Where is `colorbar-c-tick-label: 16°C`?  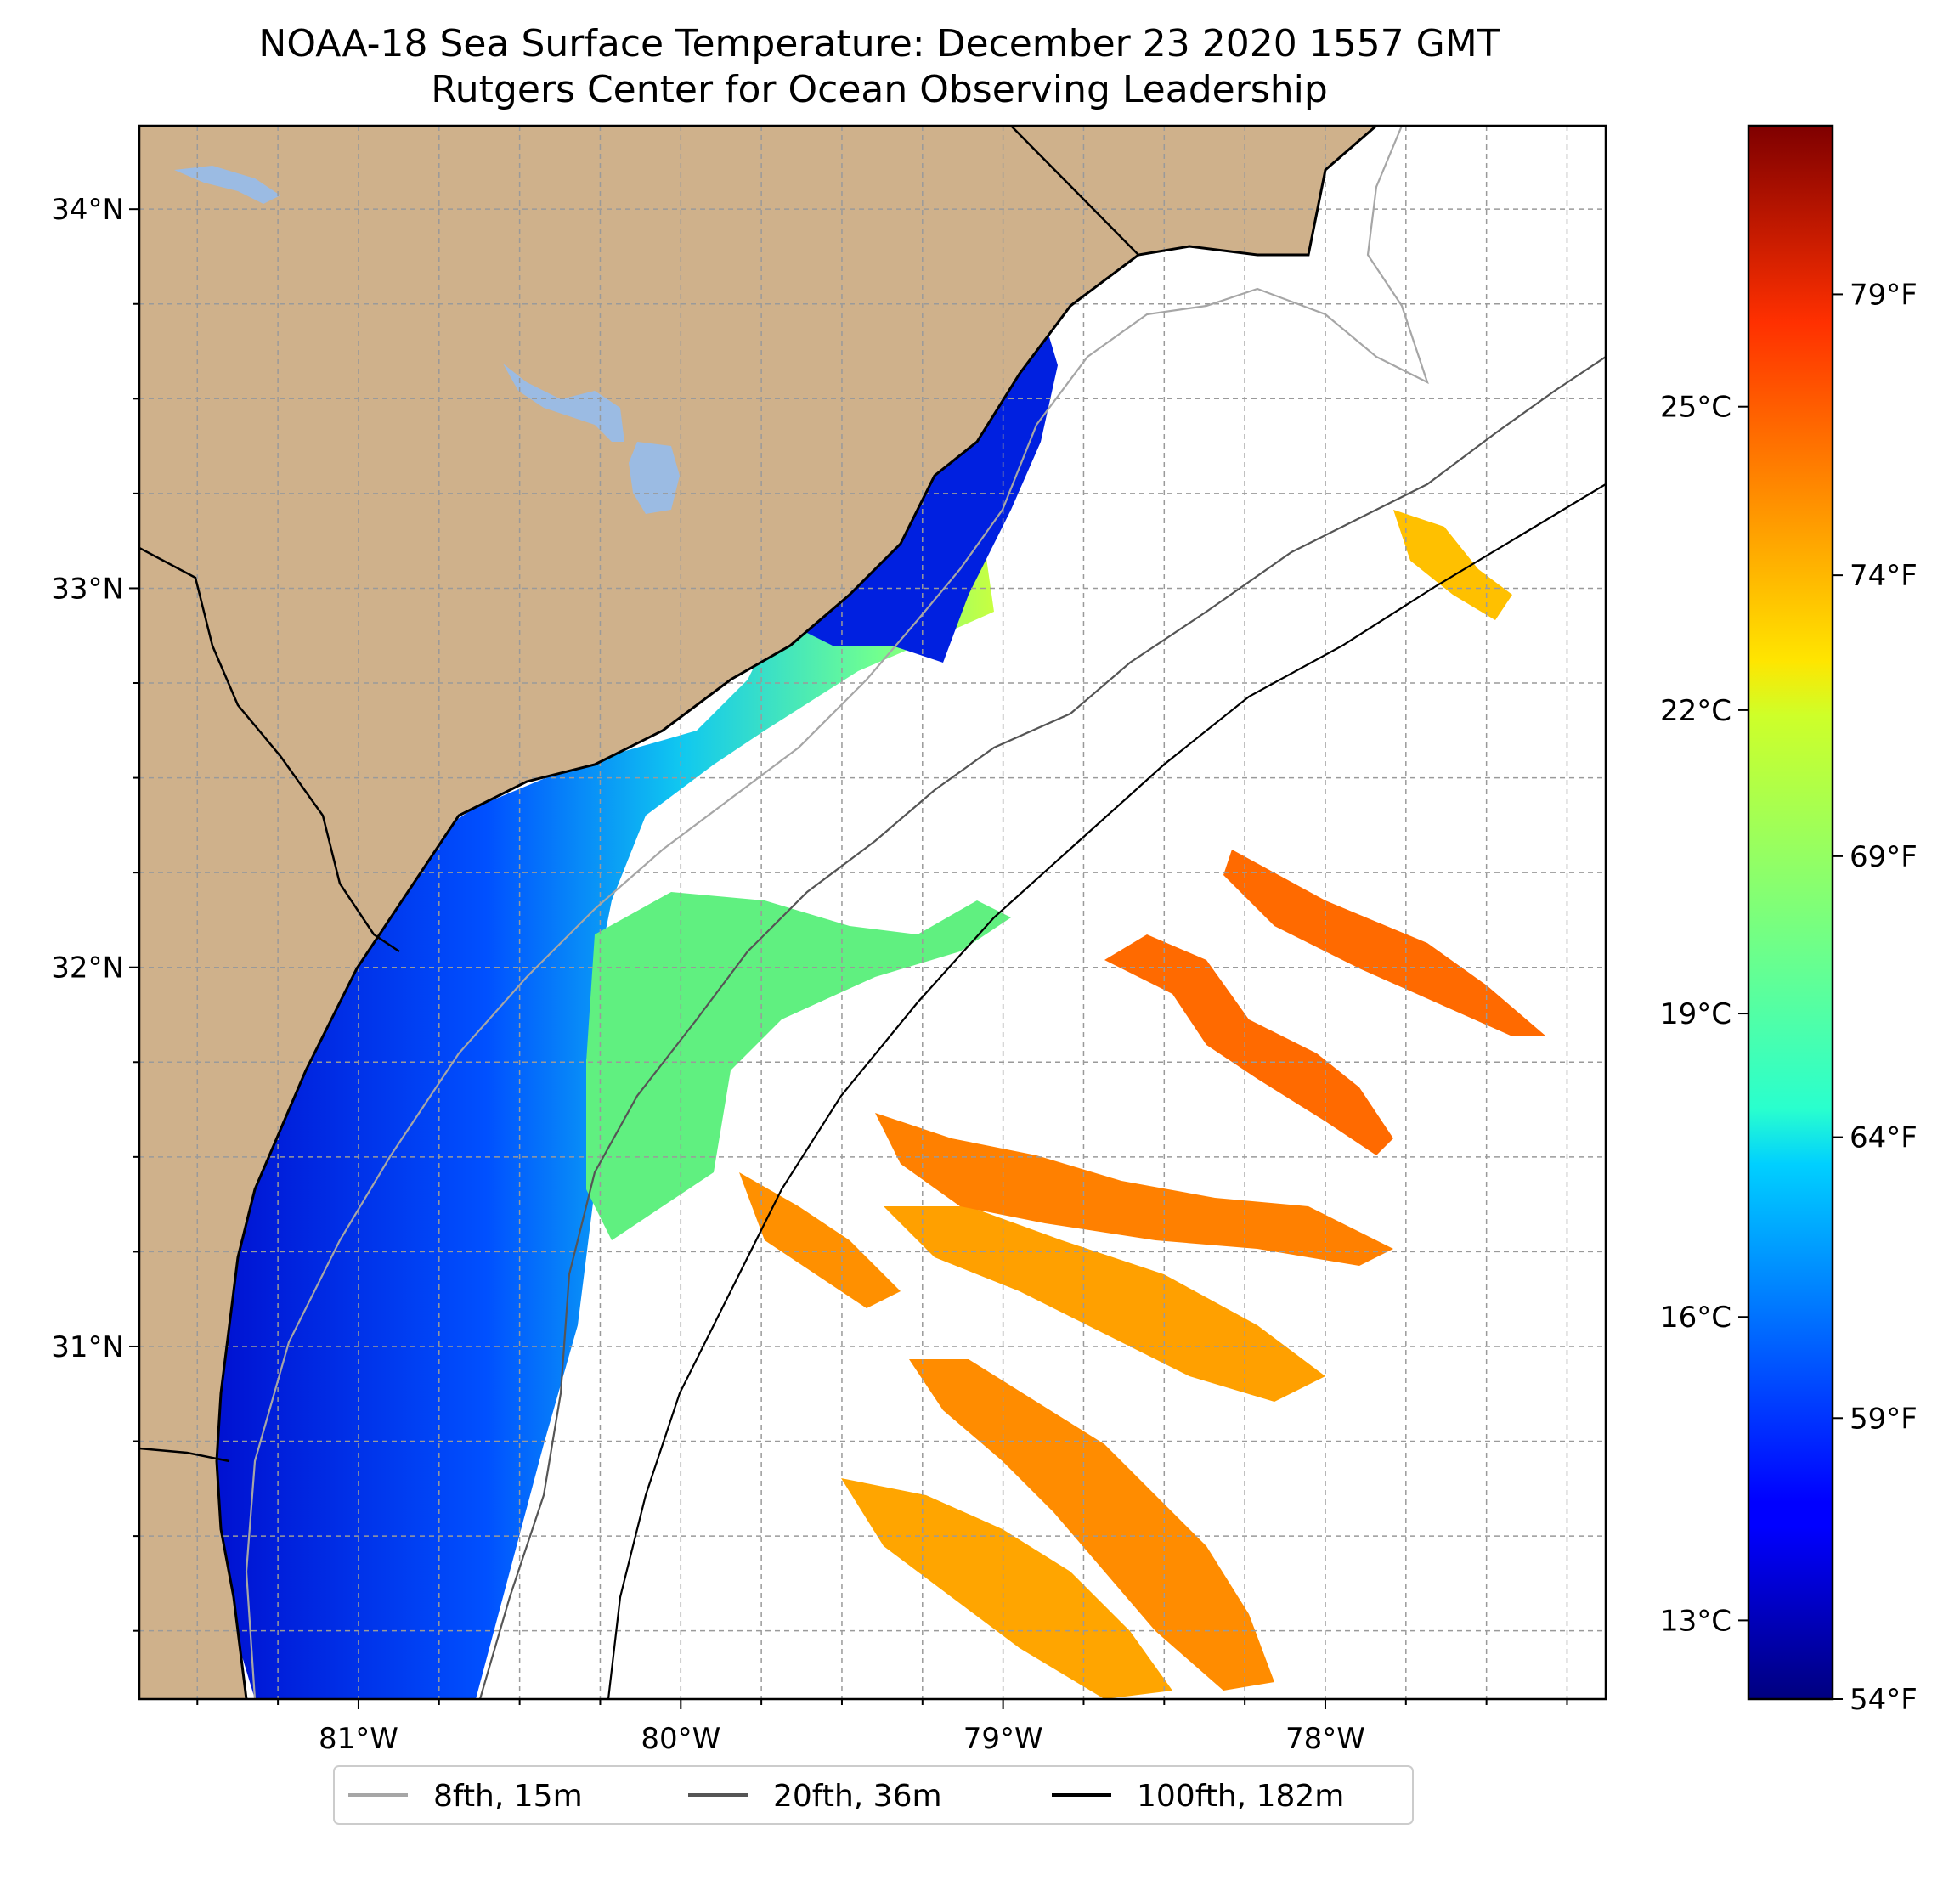
colorbar-c-tick-label: 16°C is located at coordinates (1695, 1318).